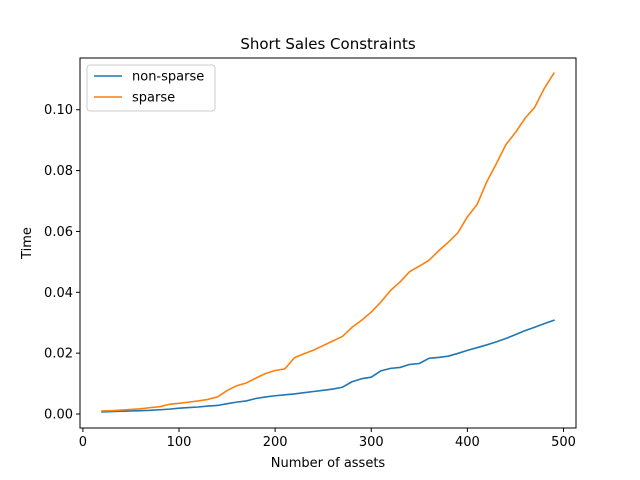  What do you see at coordinates (27, 243) in the screenshot?
I see `y-axis-label: Time` at bounding box center [27, 243].